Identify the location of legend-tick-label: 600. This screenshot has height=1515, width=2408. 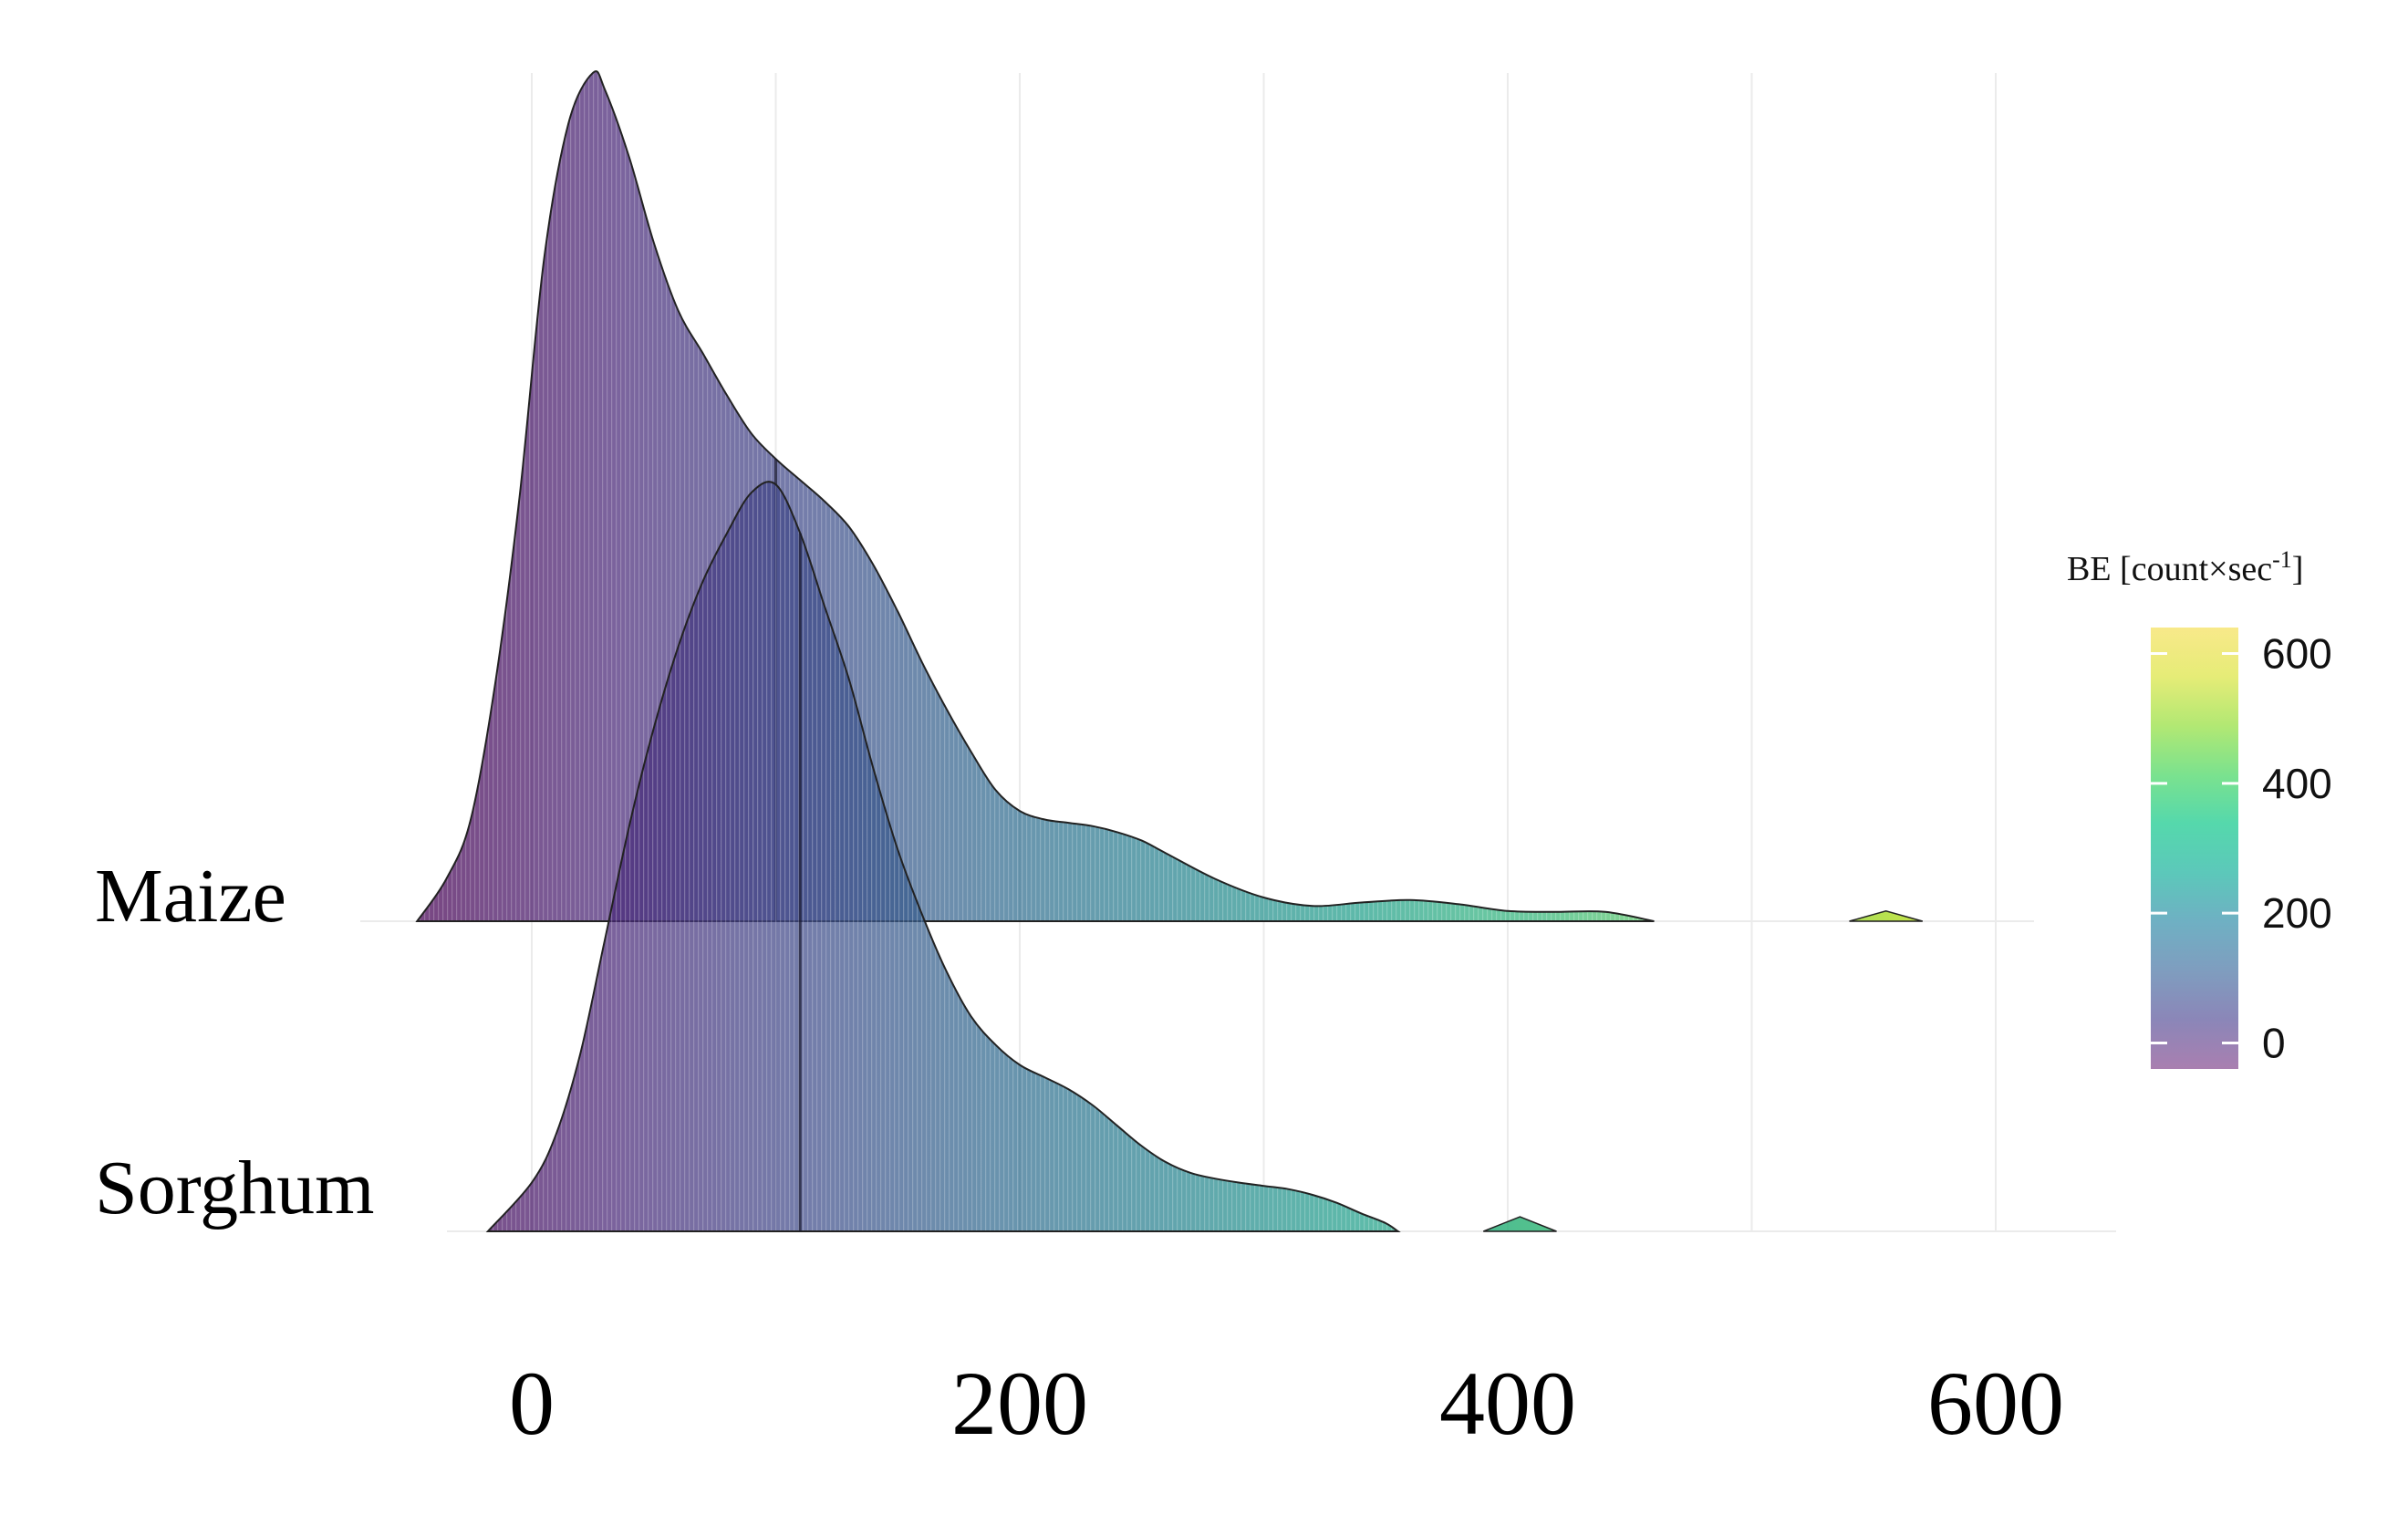
(2297, 653).